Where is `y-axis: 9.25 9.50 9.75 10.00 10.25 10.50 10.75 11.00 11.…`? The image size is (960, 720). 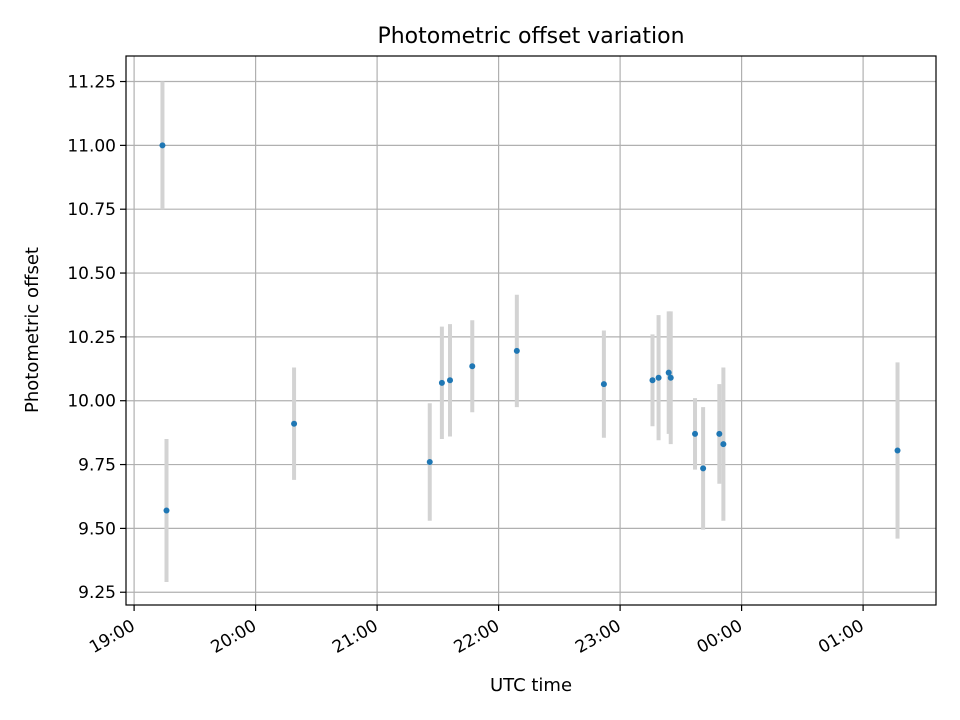
y-axis: 9.25 9.50 9.75 10.00 10.25 10.50 10.75 11.00 11.… is located at coordinates (96, 338).